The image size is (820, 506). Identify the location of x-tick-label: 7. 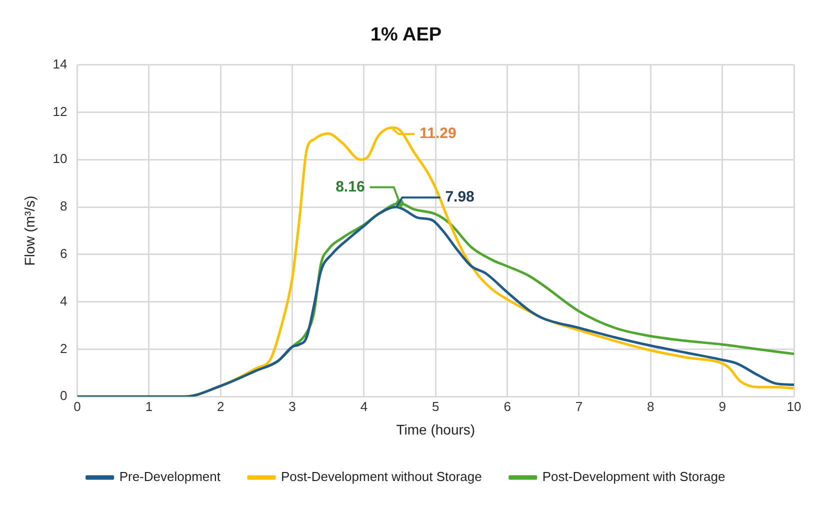
(579, 406).